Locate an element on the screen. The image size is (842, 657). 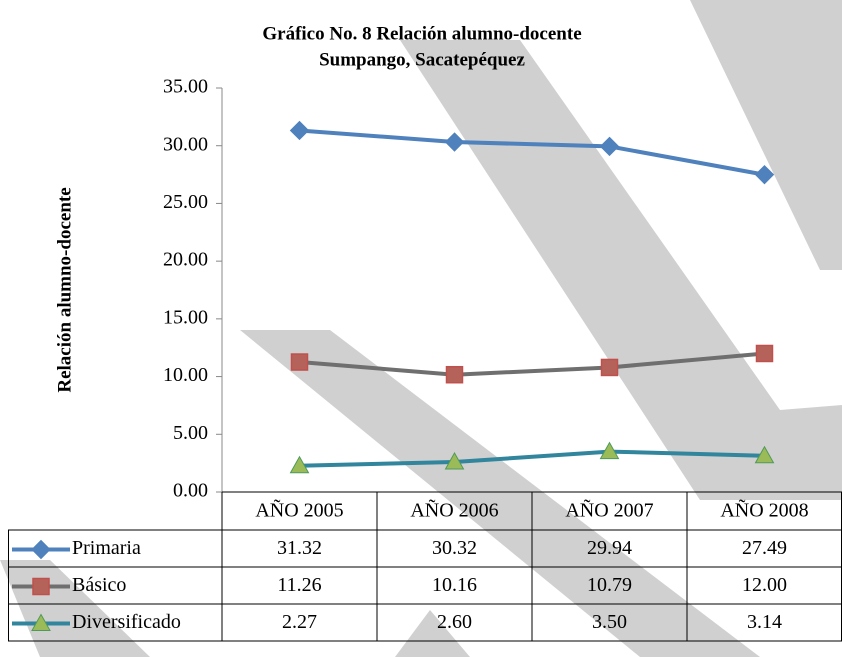
chart-title: Gráfico No. 8 Relación alumno-docente is located at coordinates (421, 33).